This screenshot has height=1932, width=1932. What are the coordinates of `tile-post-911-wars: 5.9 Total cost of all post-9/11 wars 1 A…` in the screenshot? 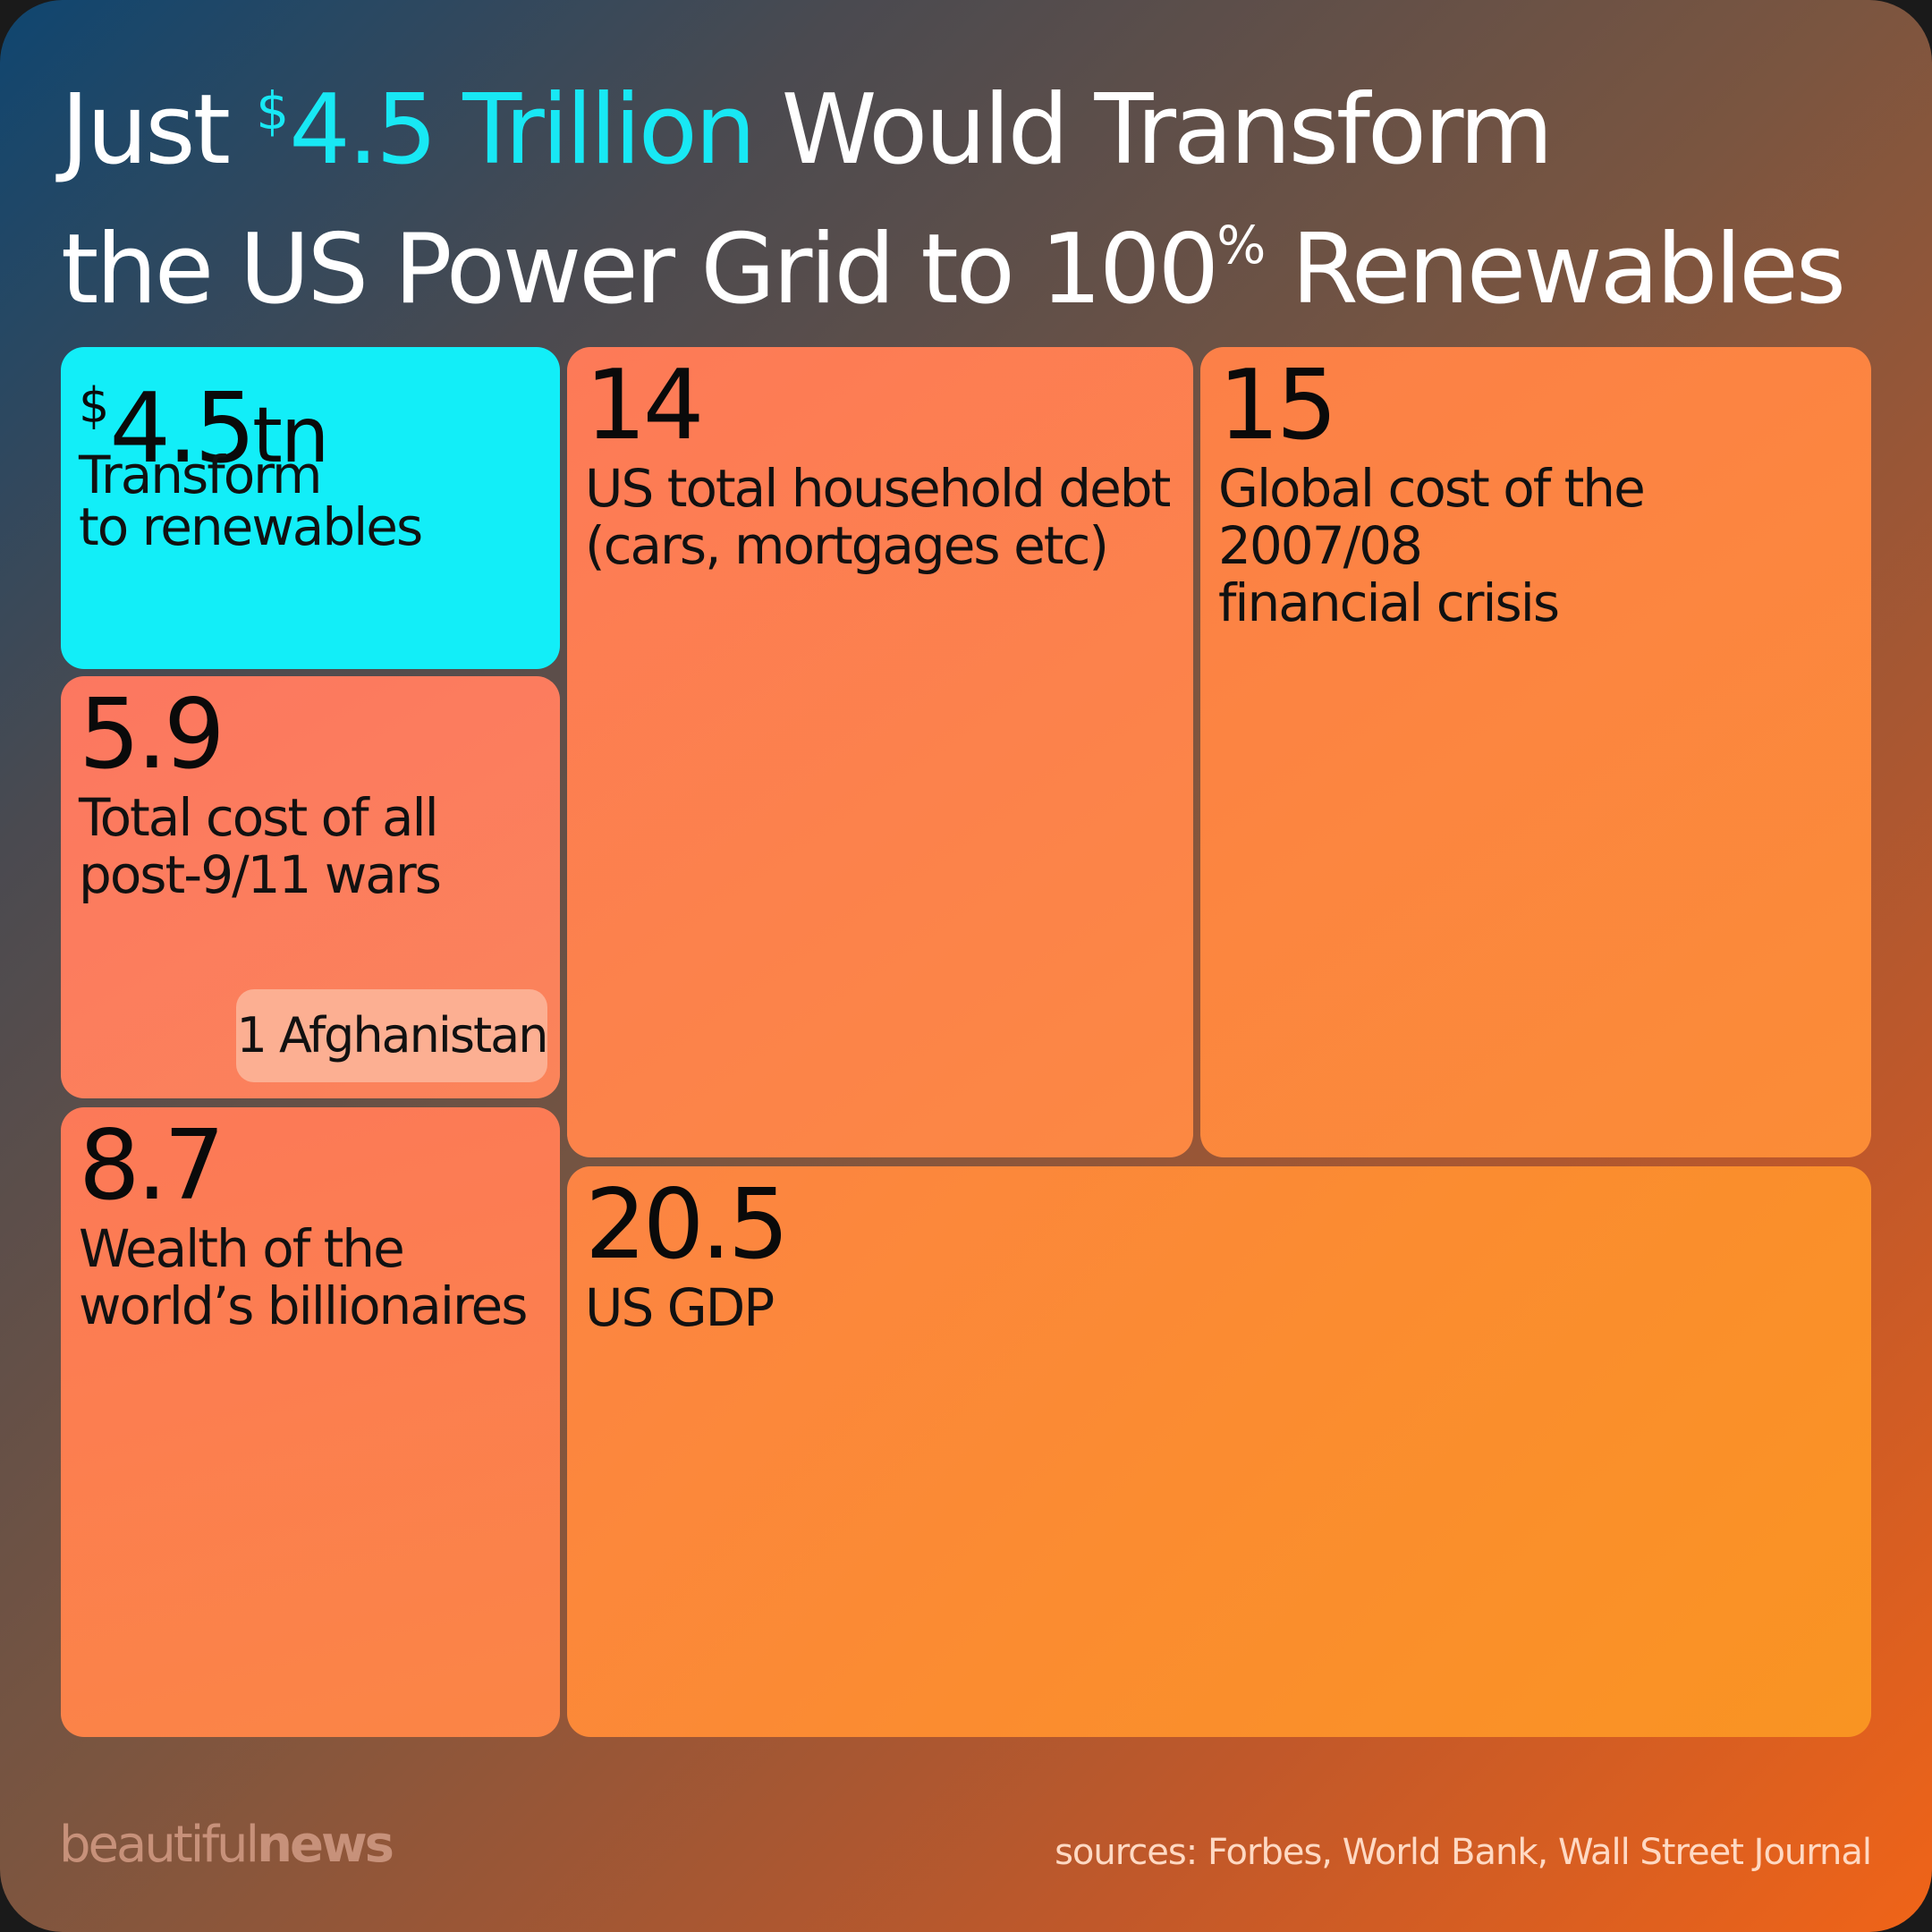 It's located at (310, 887).